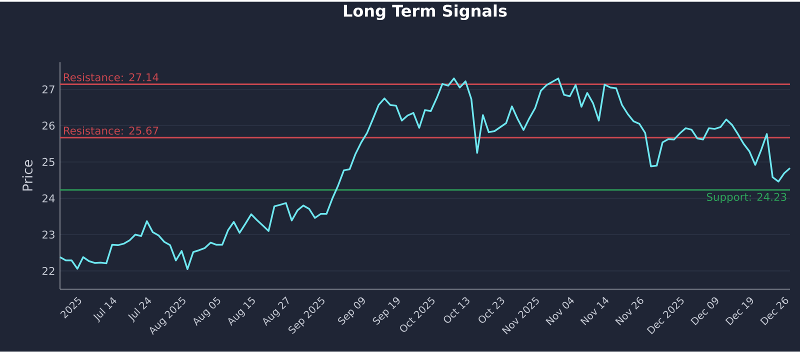 The image size is (800, 352). Describe the element at coordinates (739, 311) in the screenshot. I see `x-tick-label: Dec 19` at that location.